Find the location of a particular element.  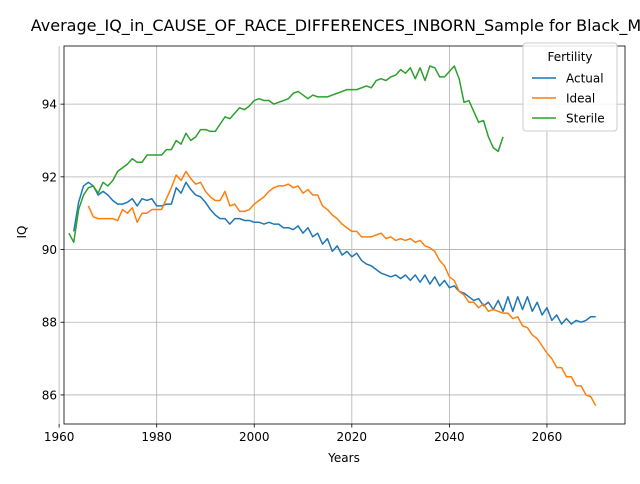

legend-label-actual: Actual is located at coordinates (585, 79).